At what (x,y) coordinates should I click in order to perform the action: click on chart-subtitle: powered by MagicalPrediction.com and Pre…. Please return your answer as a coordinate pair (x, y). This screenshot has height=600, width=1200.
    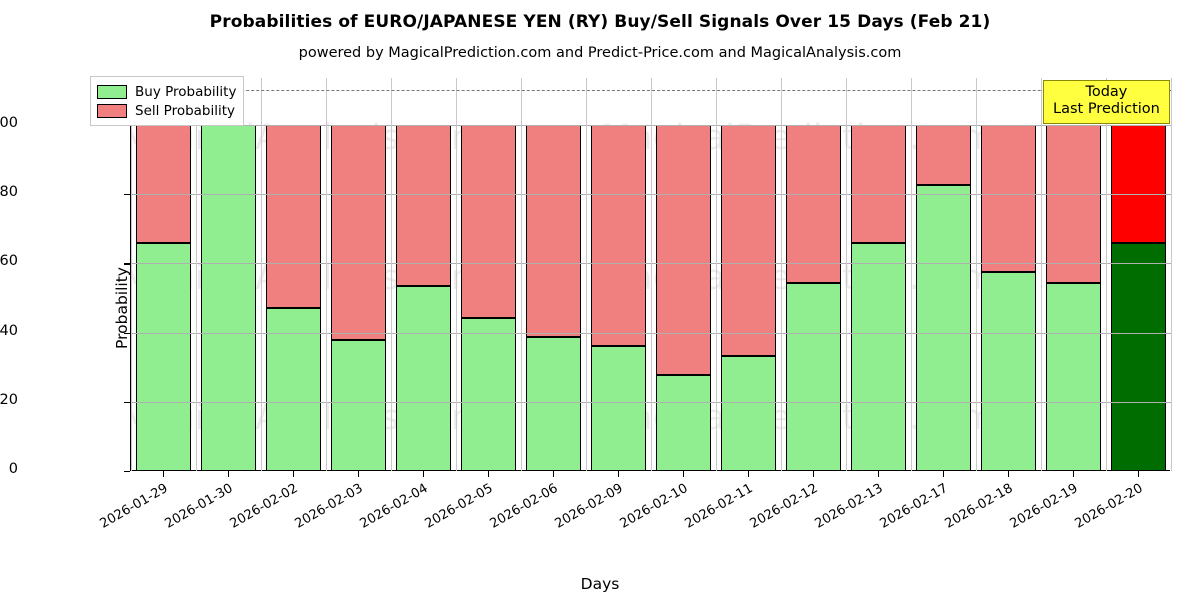
    Looking at the image, I should click on (600, 53).